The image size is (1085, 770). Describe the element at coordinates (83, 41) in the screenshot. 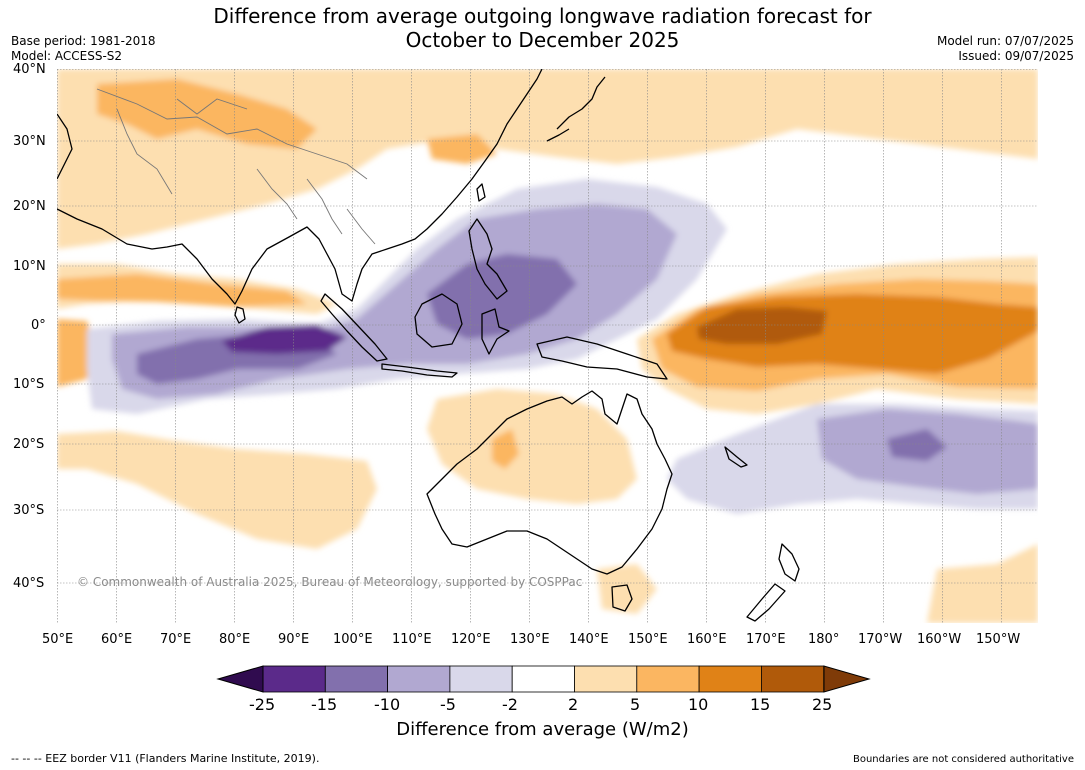

I see `base-period: Base period: 1981-2018` at that location.